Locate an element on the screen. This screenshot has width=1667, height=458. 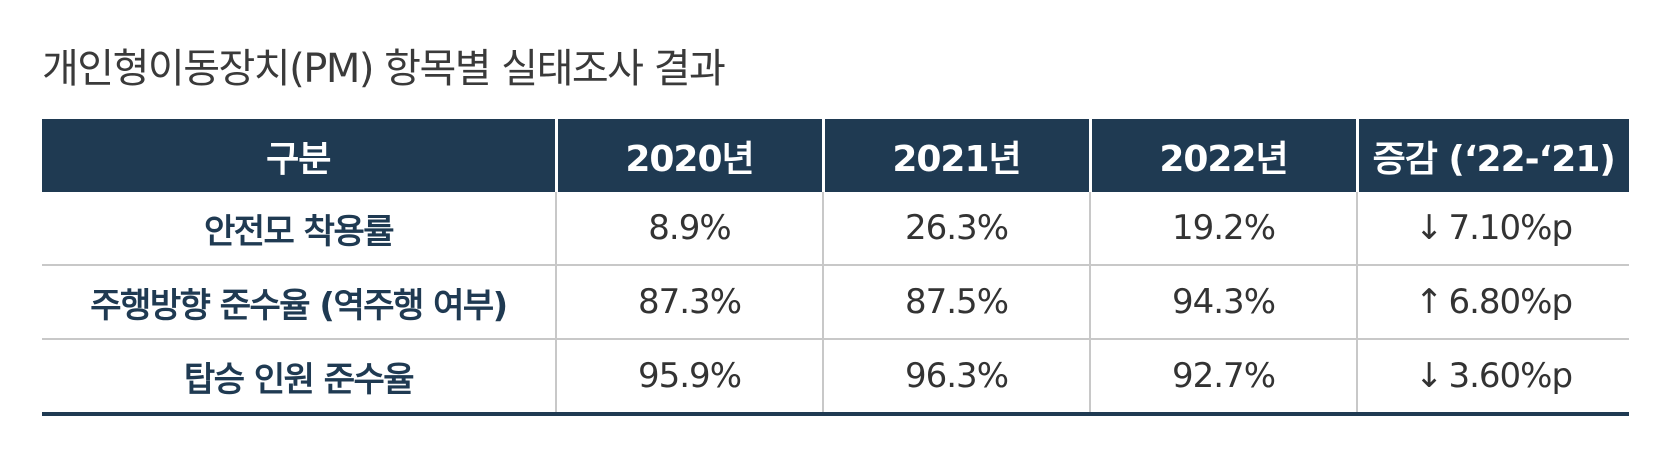
value-2022: 92.7% is located at coordinates (1223, 377).